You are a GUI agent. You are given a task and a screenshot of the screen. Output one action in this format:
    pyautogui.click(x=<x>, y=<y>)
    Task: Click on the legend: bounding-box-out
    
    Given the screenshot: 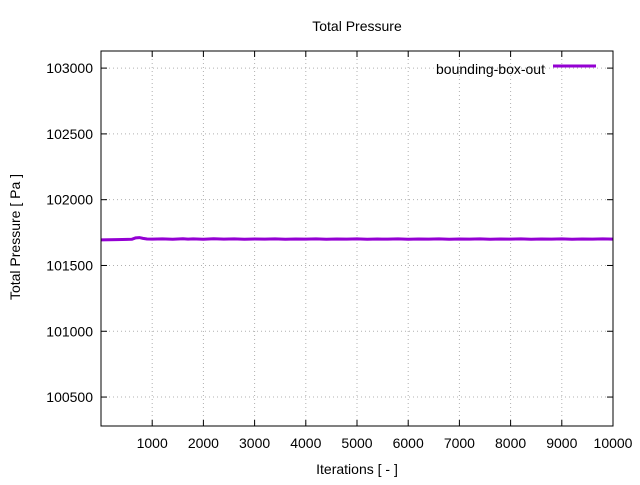 What is the action you would take?
    pyautogui.click(x=516, y=69)
    